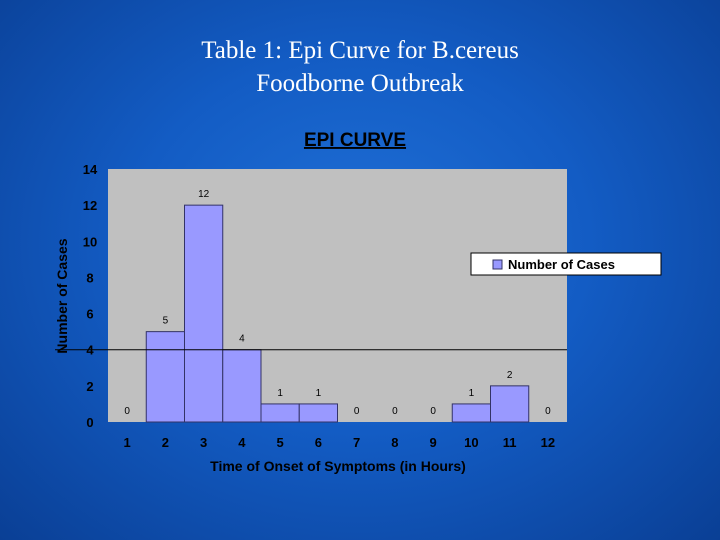  Describe the element at coordinates (90, 241) in the screenshot. I see `y-tick-label: 10` at that location.